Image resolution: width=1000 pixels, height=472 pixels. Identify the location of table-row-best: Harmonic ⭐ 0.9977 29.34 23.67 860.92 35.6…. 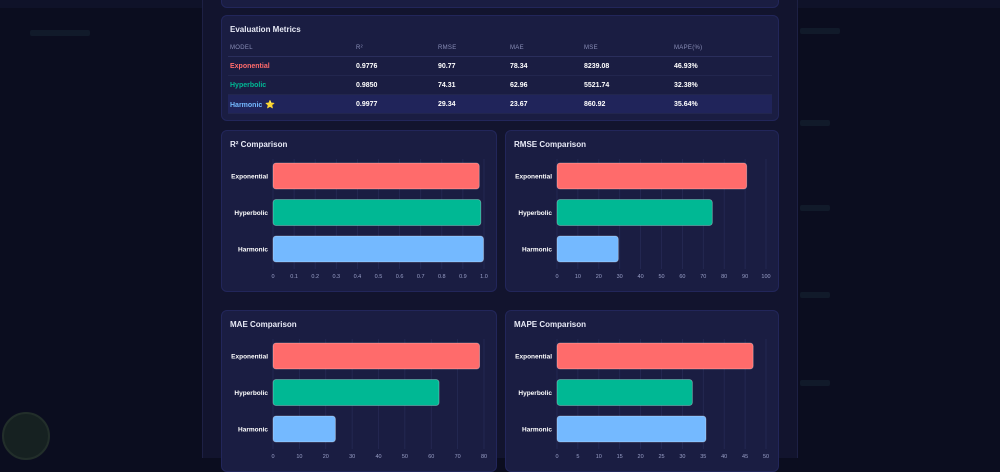
(500, 104).